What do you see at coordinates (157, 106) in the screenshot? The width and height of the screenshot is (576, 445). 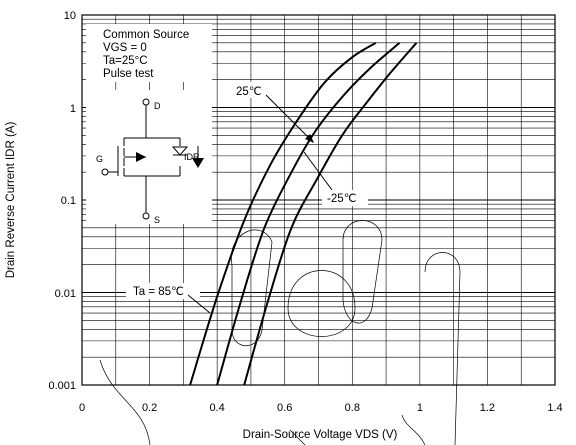 I see `pin-label-drain: D` at bounding box center [157, 106].